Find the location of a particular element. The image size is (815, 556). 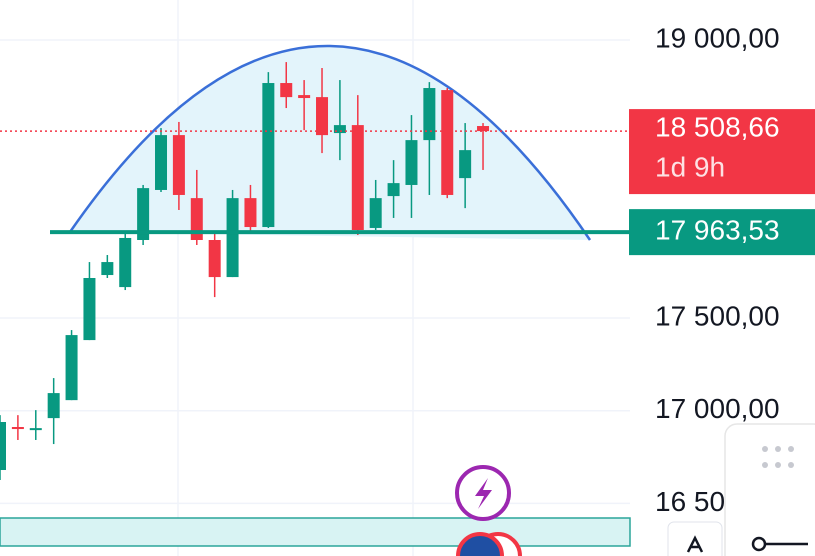

level-label-box is located at coordinates (722, 232).